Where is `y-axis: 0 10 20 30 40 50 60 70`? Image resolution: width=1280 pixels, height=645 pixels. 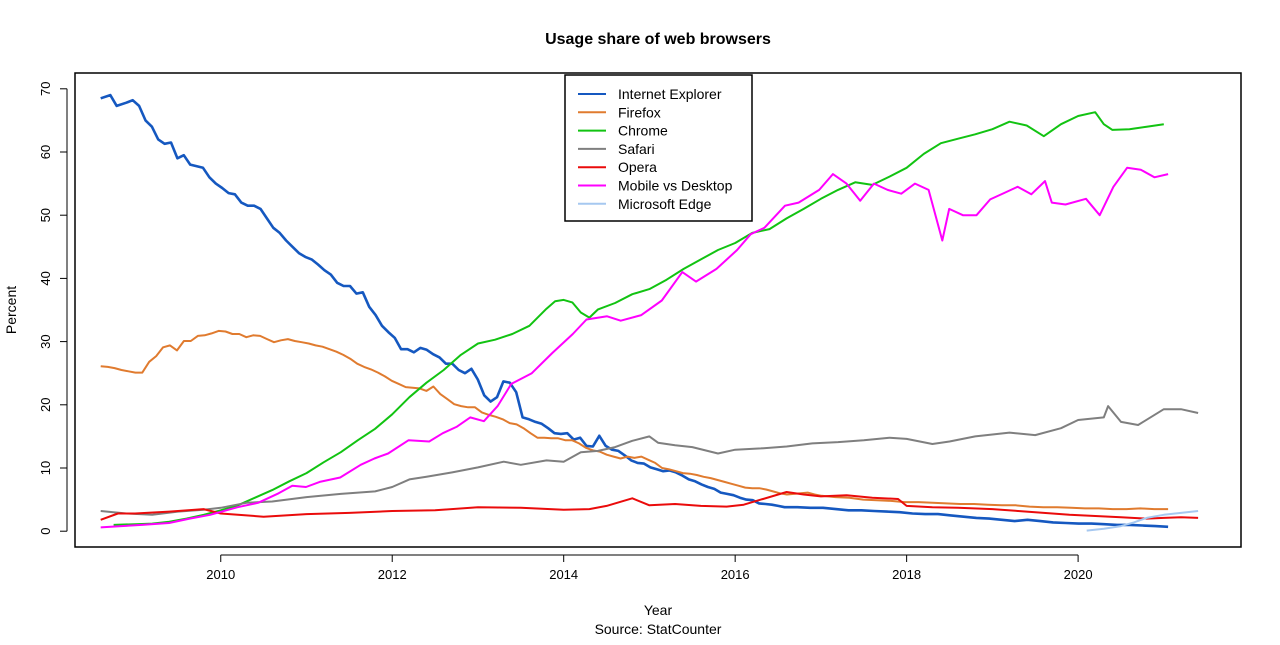
y-axis: 0 10 20 30 40 50 60 70 is located at coordinates (53, 308).